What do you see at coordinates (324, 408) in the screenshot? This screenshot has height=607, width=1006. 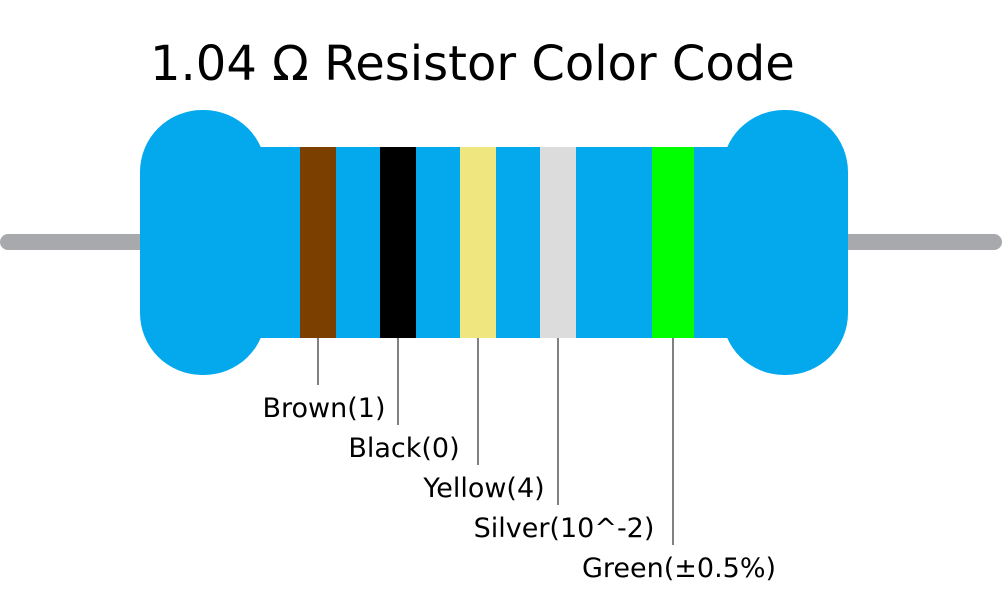 I see `band-label: Brown(1)` at bounding box center [324, 408].